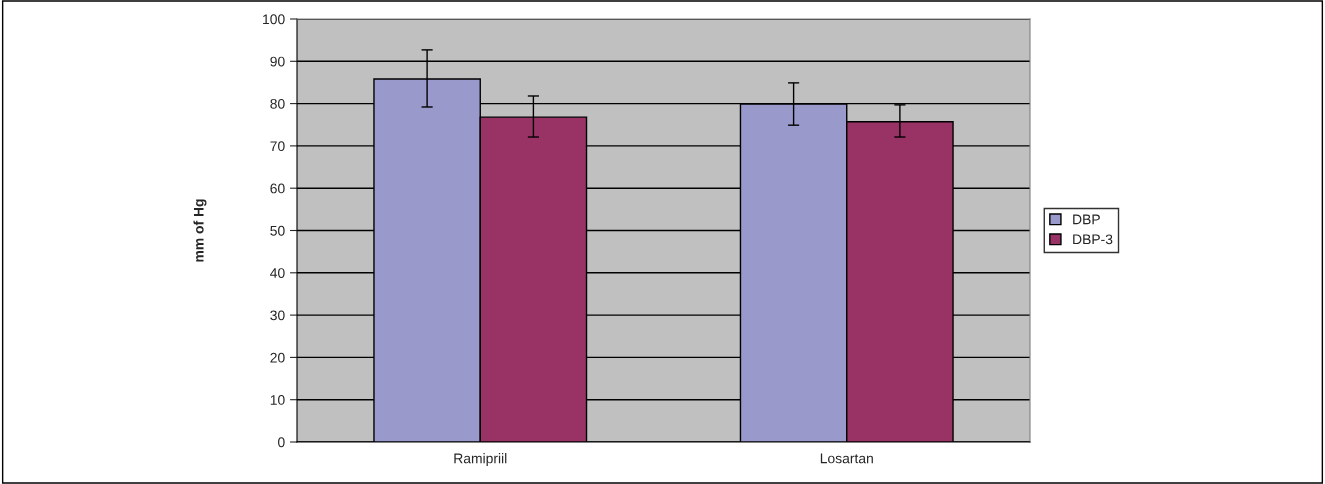  I want to click on y-tick-label: 100, so click(274, 19).